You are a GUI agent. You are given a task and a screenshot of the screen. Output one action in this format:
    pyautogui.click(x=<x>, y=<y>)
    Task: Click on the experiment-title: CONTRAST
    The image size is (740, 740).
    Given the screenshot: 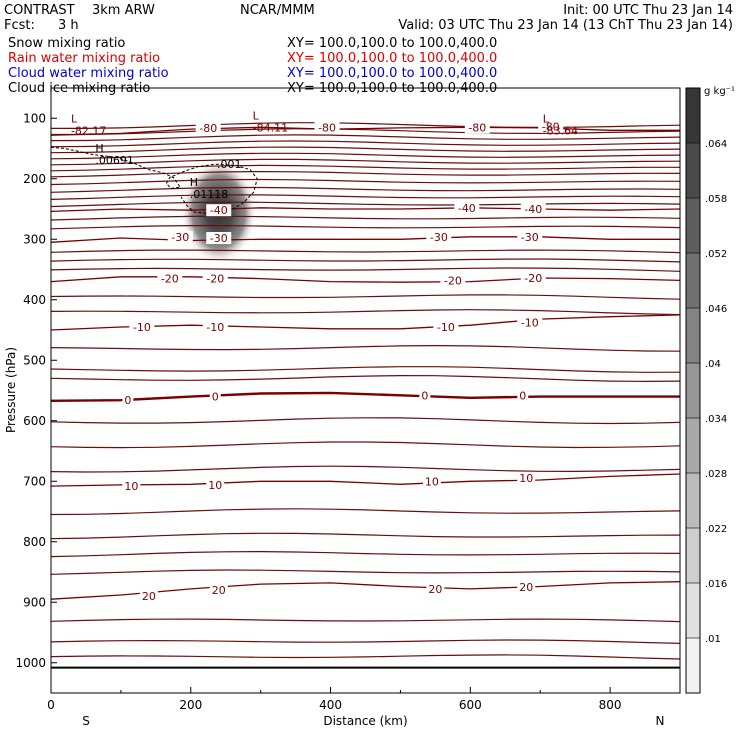 What is the action you would take?
    pyautogui.click(x=39, y=10)
    